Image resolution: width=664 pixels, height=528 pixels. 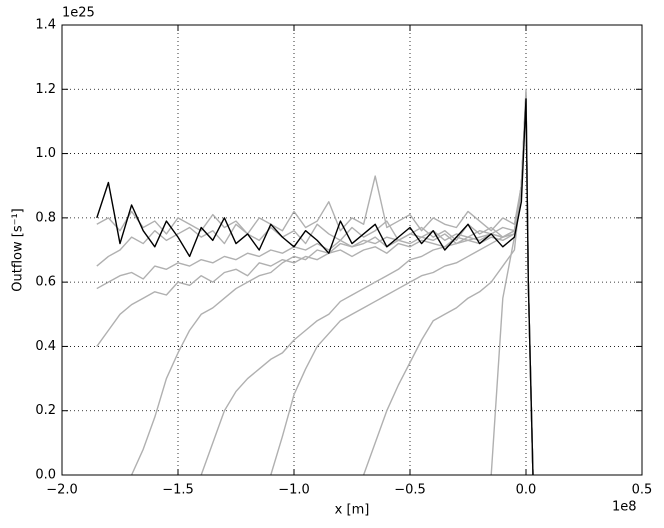 What do you see at coordinates (45, 153) in the screenshot?
I see `y-tick-label: 1.0` at bounding box center [45, 153].